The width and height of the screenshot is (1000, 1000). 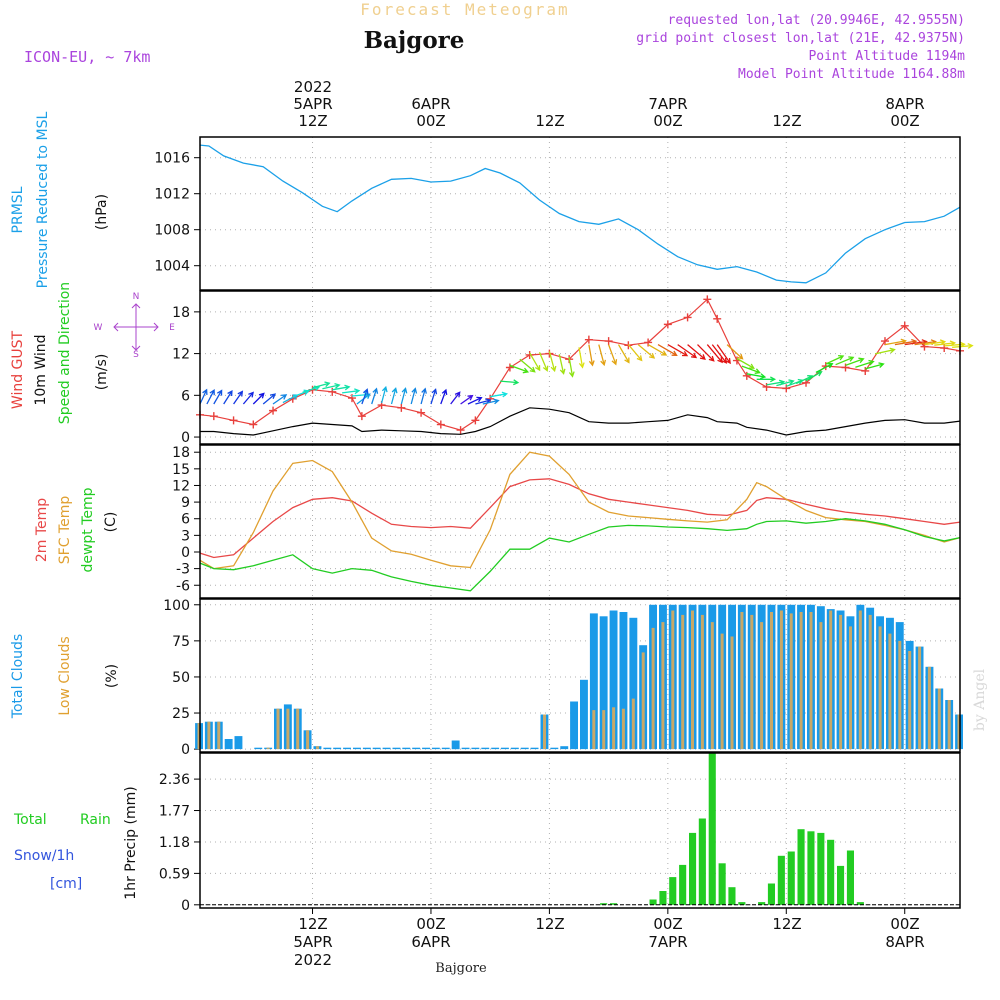 I want to click on temp-side-labels: 2m Temp SFC Temp dewpt Temp (C), so click(x=76, y=529).